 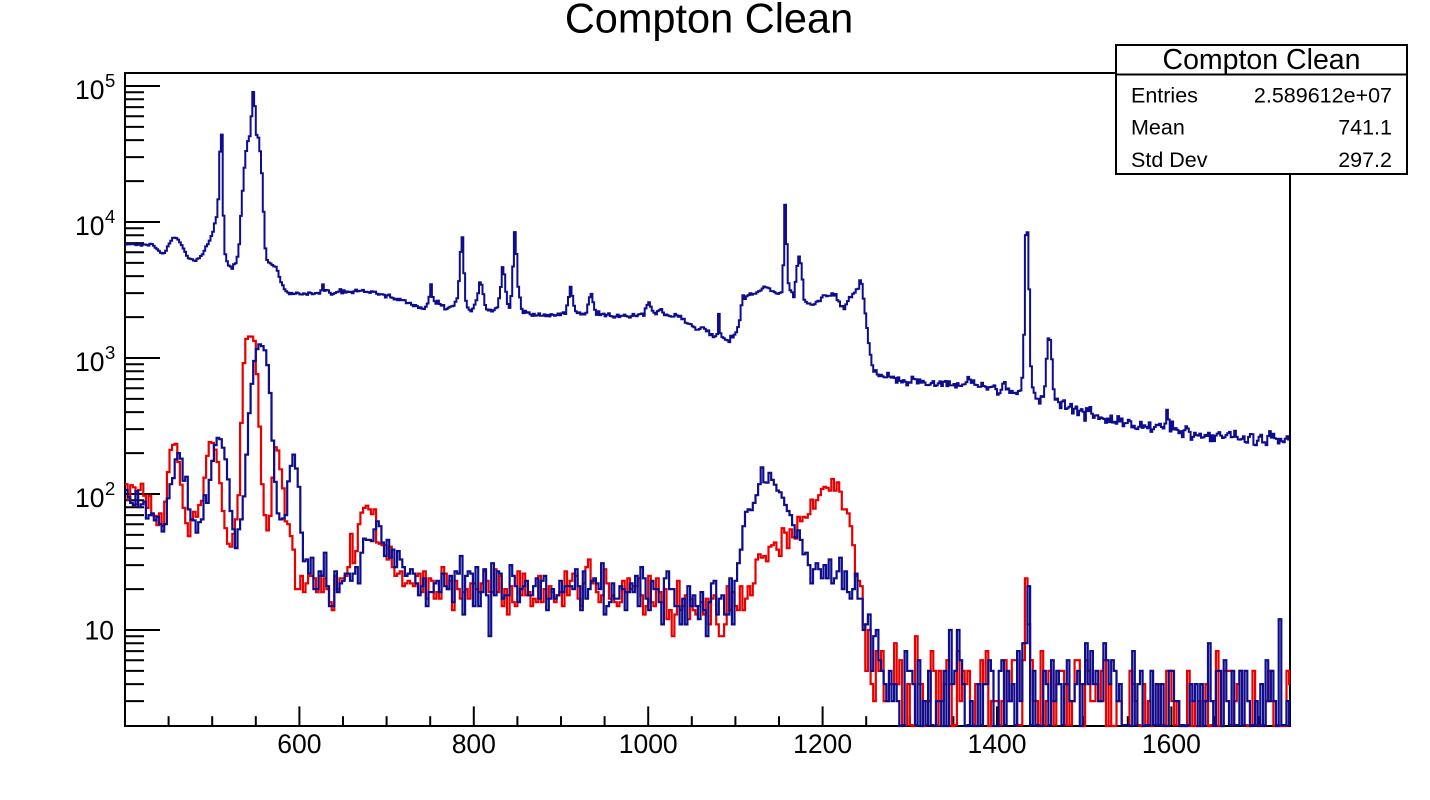 What do you see at coordinates (1323, 96) in the screenshot?
I see `svg-text: 2.589612e+07` at bounding box center [1323, 96].